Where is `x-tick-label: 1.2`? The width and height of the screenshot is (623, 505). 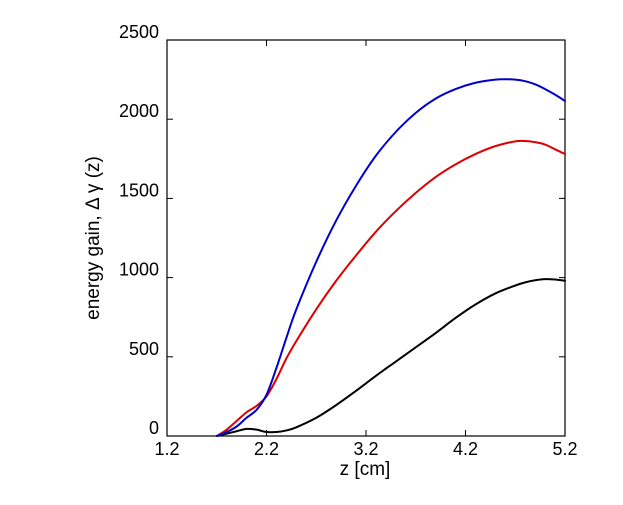 x-tick-label: 1.2 is located at coordinates (166, 449).